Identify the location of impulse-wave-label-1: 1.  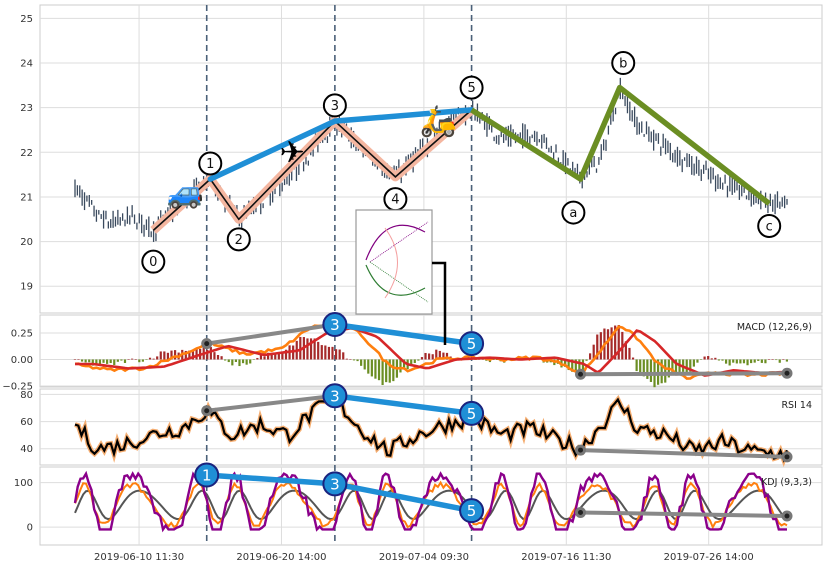
(210, 164).